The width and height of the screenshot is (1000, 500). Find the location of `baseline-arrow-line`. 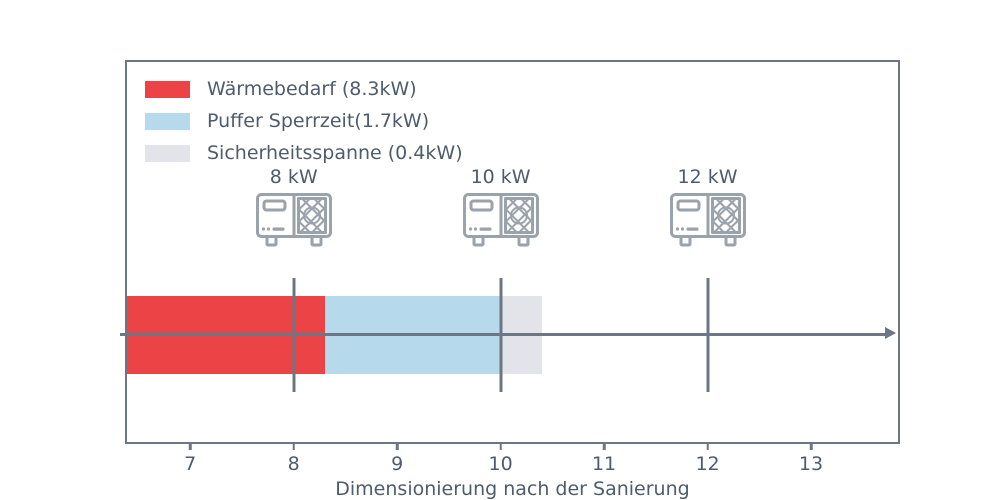

baseline-arrow-line is located at coordinates (502, 334).